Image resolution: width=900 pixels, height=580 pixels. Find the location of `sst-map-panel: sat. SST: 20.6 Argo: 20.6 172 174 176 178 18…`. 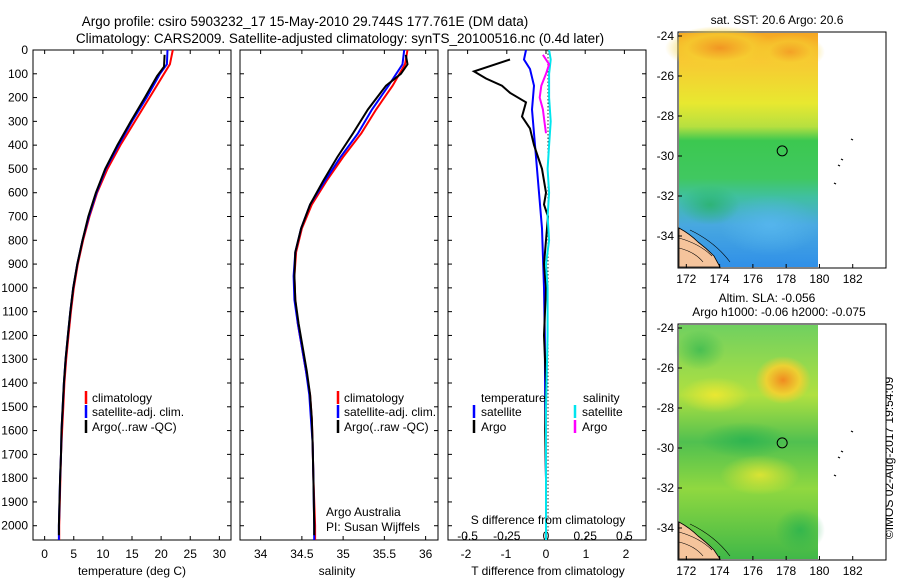

sst-map-panel: sat. SST: 20.6 Argo: 20.6 172 174 176 178 18… is located at coordinates (772, 149).